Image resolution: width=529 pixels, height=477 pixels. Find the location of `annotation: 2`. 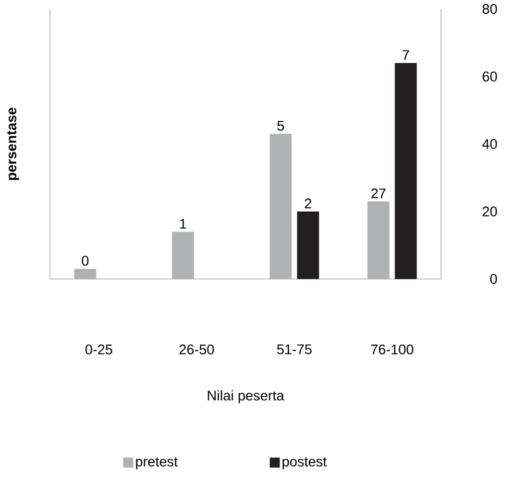

annotation: 2 is located at coordinates (308, 203).